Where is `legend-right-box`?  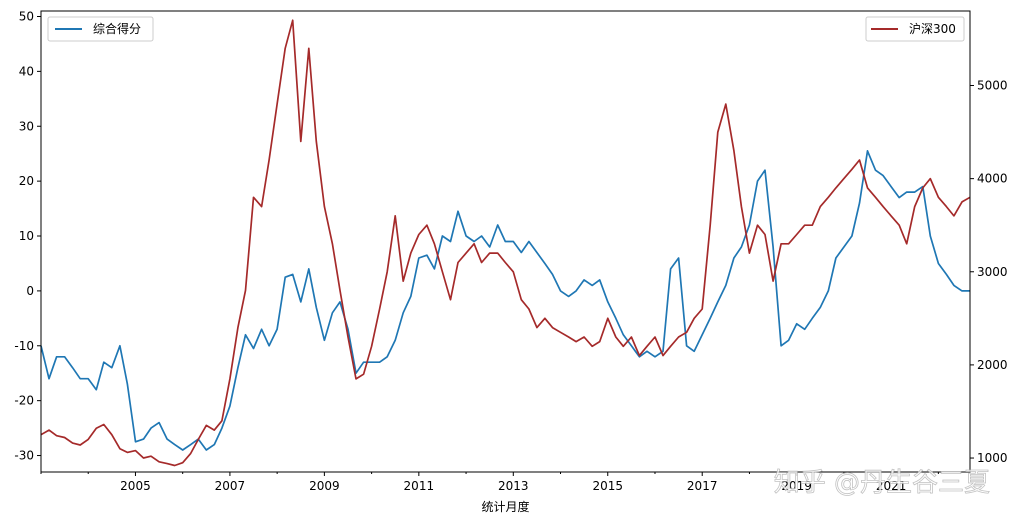 legend-right-box is located at coordinates (915, 29).